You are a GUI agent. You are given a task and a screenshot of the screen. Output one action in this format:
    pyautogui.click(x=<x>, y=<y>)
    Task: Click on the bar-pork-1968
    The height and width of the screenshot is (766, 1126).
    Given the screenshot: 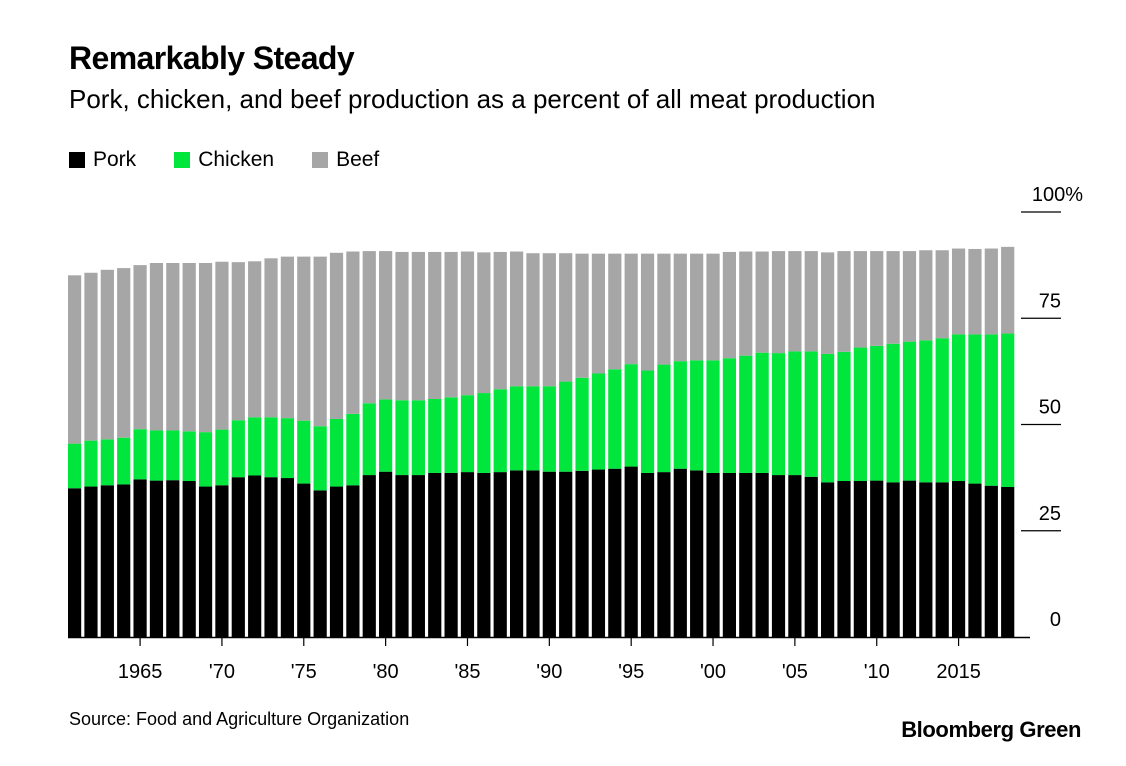 What is the action you would take?
    pyautogui.click(x=189, y=559)
    